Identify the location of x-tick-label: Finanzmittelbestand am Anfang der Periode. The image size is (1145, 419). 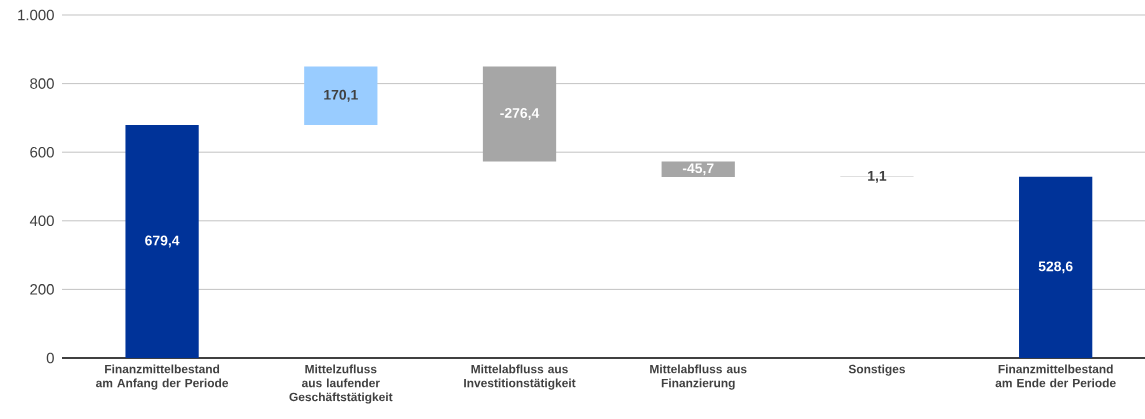
(162, 377).